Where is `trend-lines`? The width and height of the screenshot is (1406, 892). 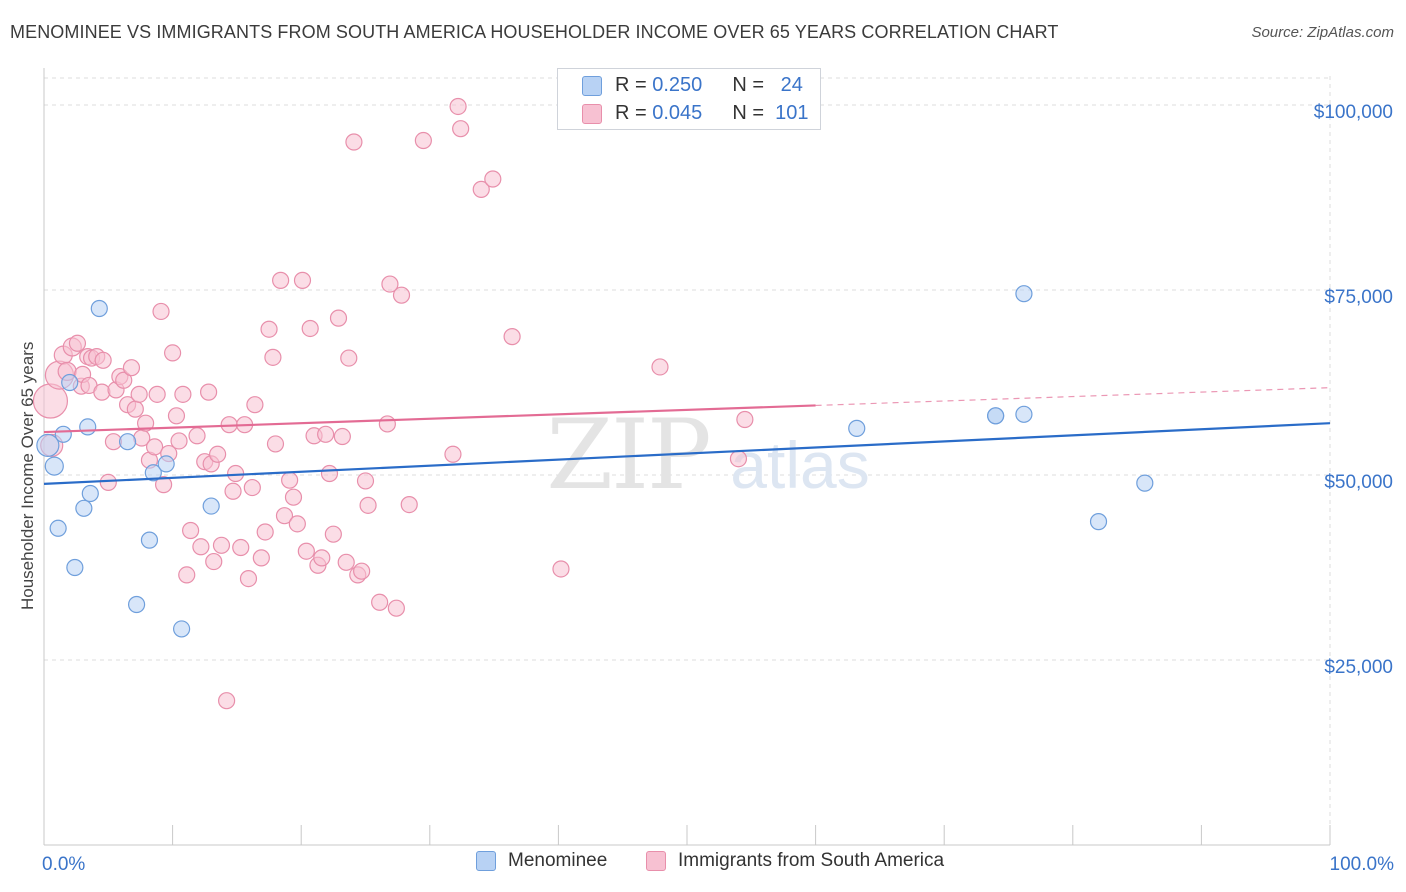 trend-lines is located at coordinates (687, 436).